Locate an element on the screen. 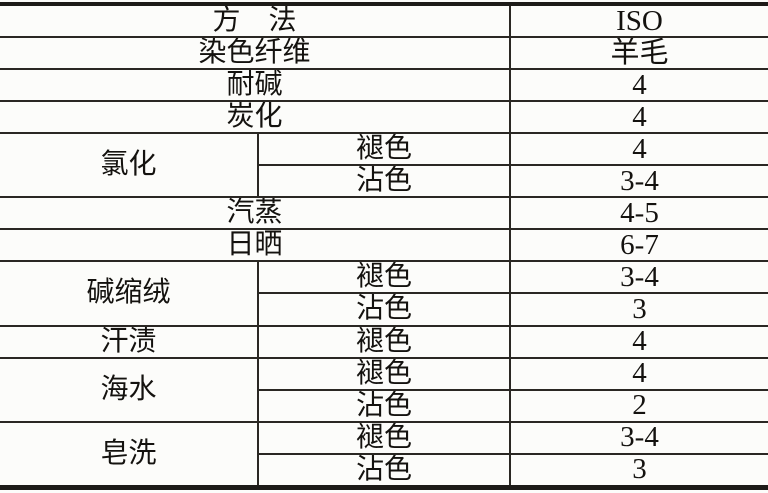 This screenshot has width=768, height=493. table-row: 沾色 3-4 is located at coordinates (384, 181).